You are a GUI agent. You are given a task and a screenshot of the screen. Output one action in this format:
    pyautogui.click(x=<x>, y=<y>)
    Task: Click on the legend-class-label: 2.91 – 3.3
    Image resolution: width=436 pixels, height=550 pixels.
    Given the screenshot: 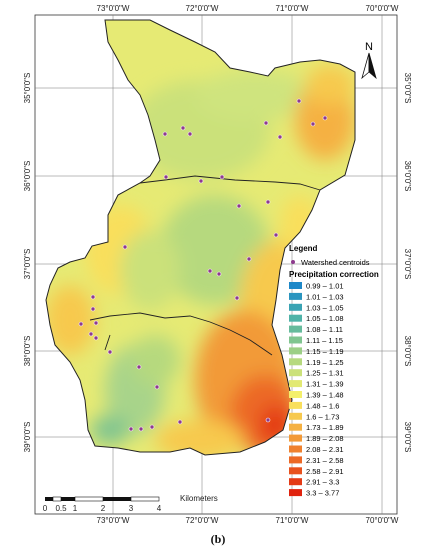 What is the action you would take?
    pyautogui.click(x=322, y=482)
    